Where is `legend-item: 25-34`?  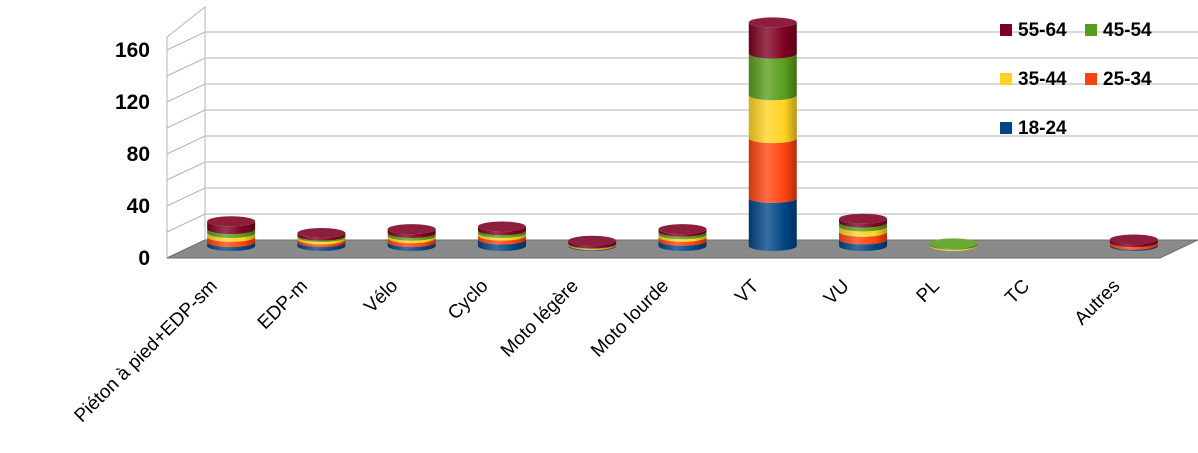
legend-item: 25-34 is located at coordinates (1118, 79).